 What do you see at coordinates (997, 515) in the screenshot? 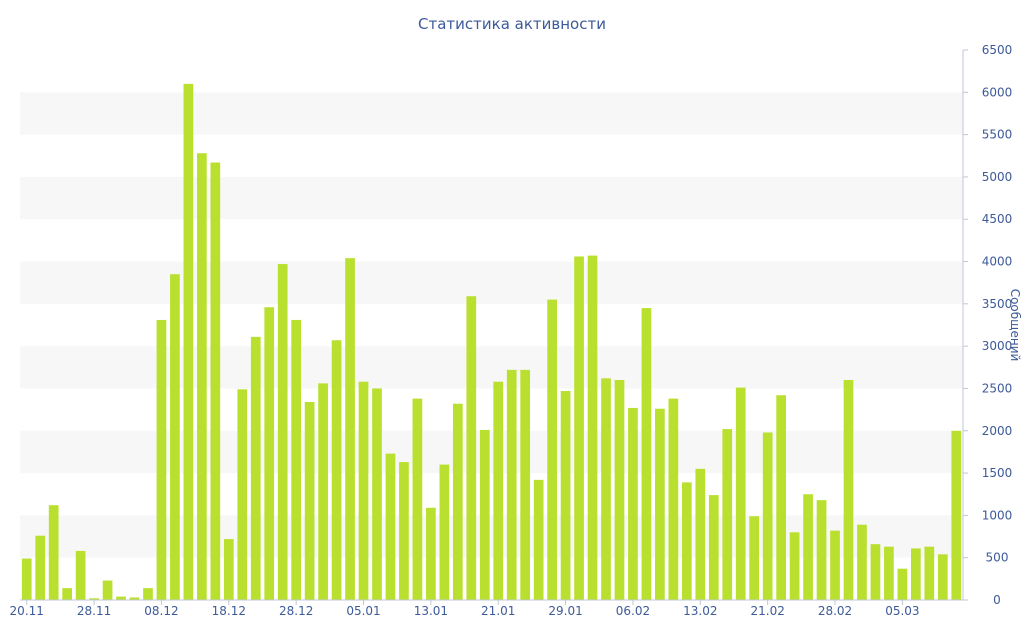
I see `y-tick-label: 1000` at bounding box center [997, 515].